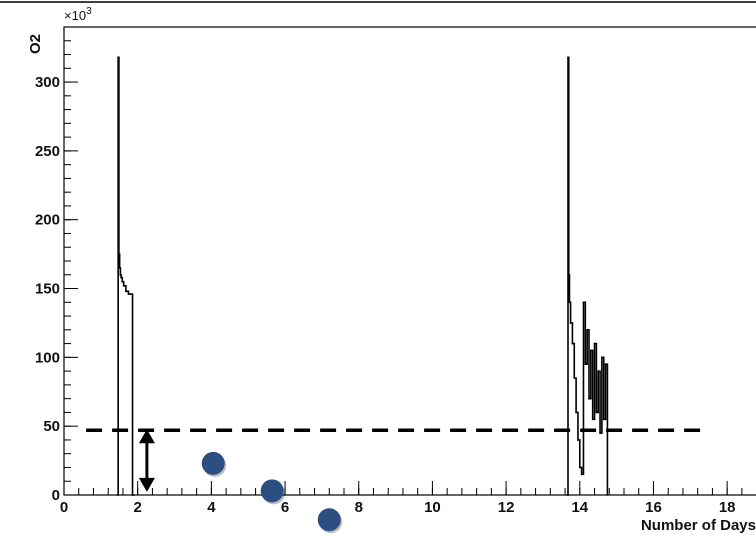  I want to click on annotations, so click(146, 460).